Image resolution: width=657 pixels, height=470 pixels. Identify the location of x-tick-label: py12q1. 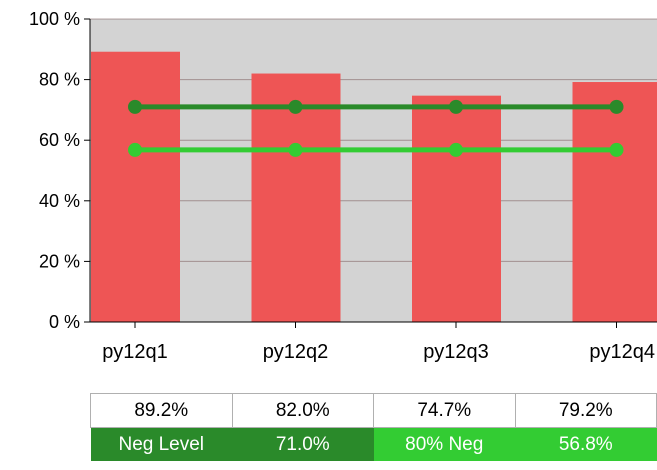
(135, 352).